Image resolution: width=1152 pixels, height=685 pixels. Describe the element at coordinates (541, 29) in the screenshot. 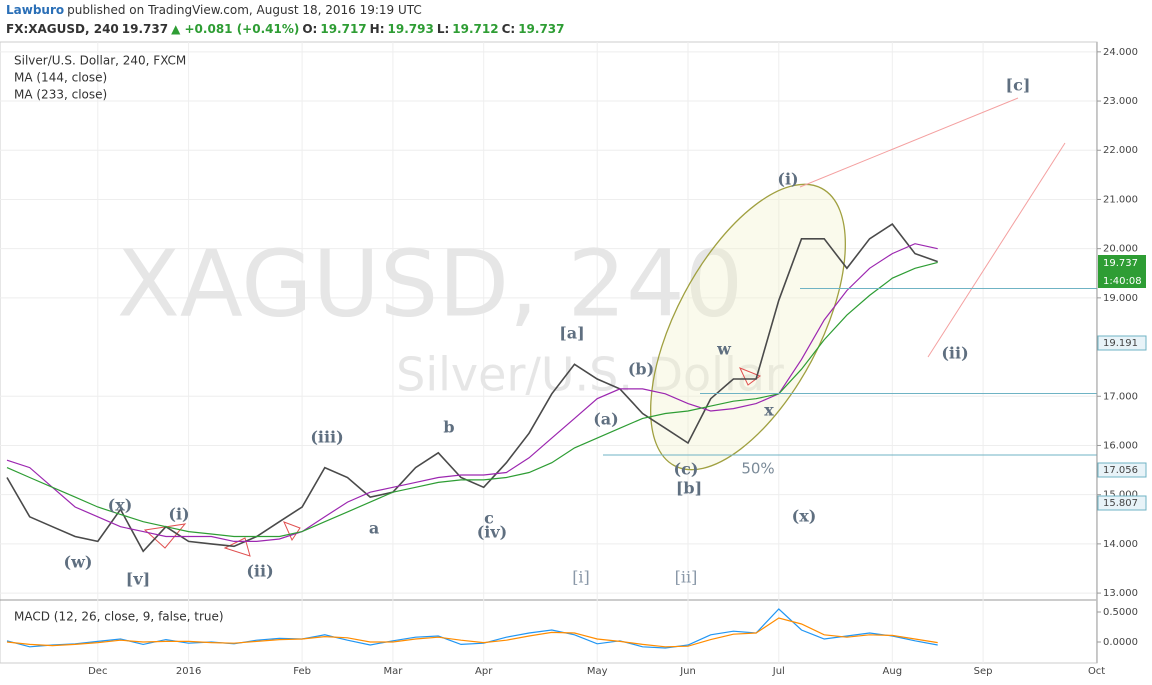

I see `close: 19.737` at that location.